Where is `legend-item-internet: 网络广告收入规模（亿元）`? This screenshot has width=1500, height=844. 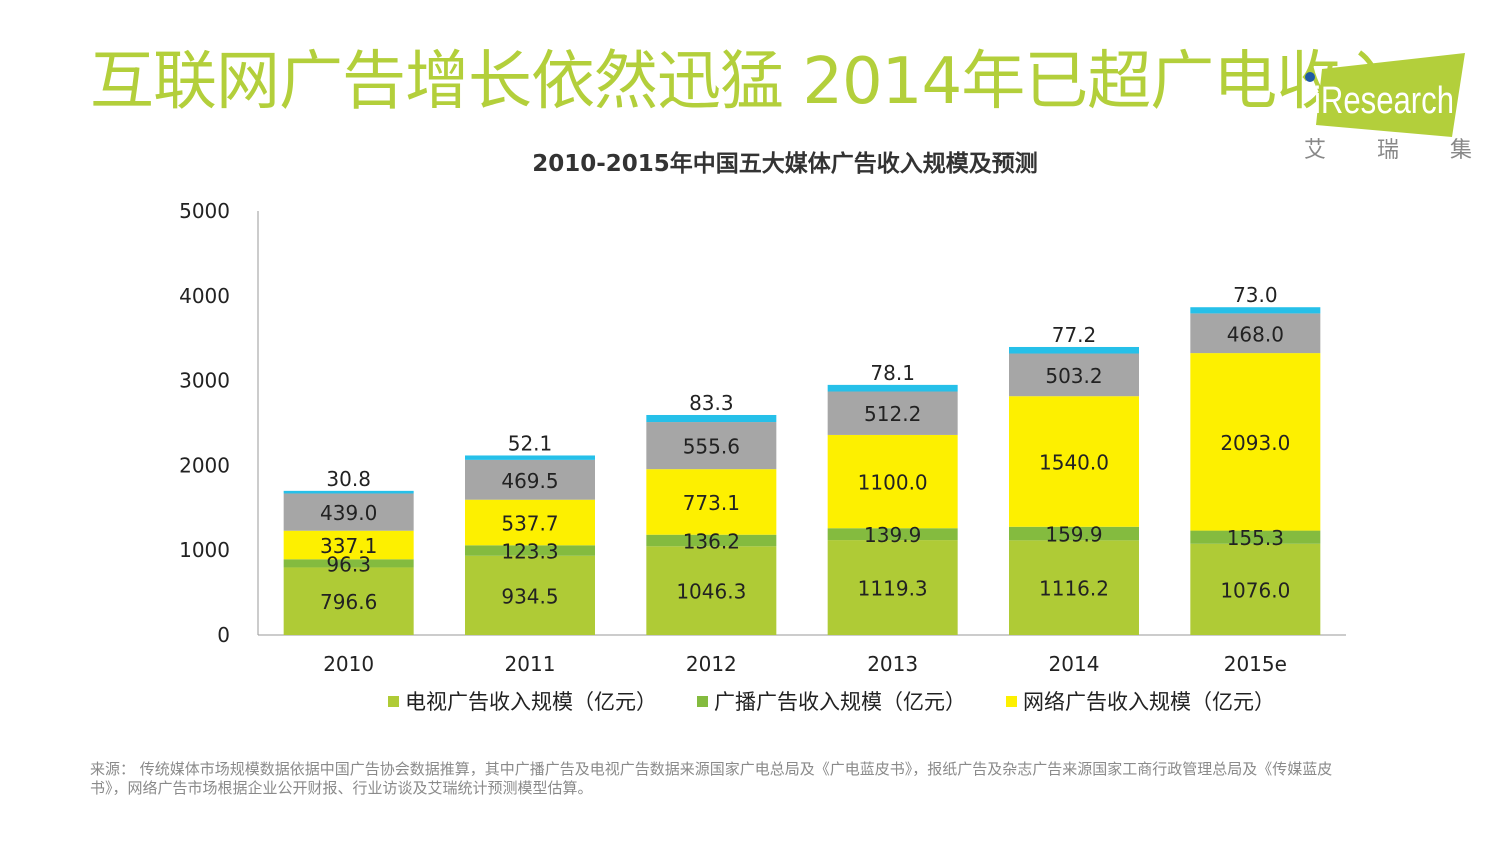 legend-item-internet: 网络广告收入规模（亿元） is located at coordinates (1140, 701).